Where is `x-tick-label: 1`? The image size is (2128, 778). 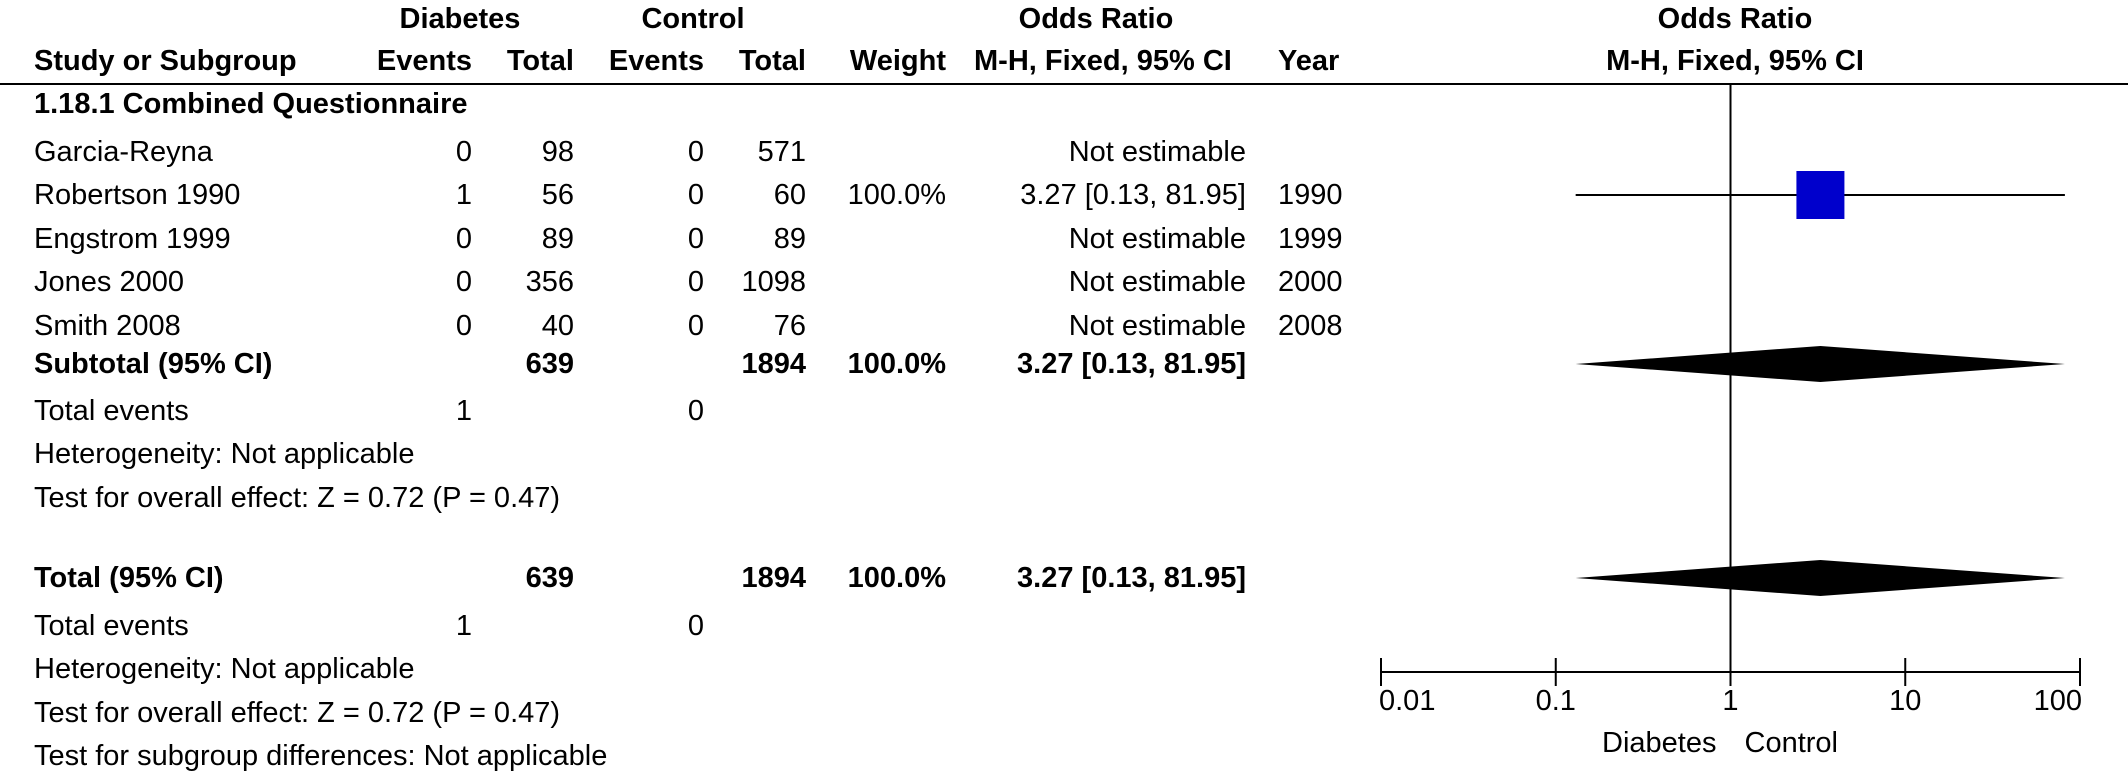
x-tick-label: 1 is located at coordinates (1730, 701).